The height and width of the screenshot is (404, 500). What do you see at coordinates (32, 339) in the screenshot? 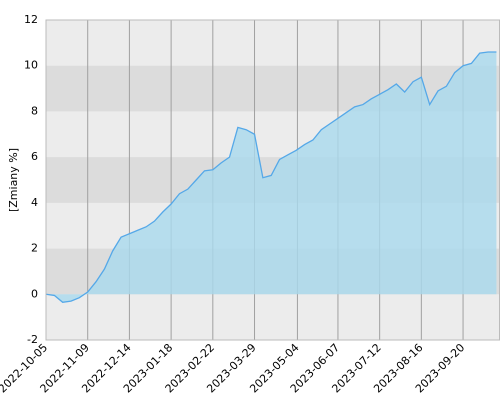
I see `y-tick-label: -2` at bounding box center [32, 339].